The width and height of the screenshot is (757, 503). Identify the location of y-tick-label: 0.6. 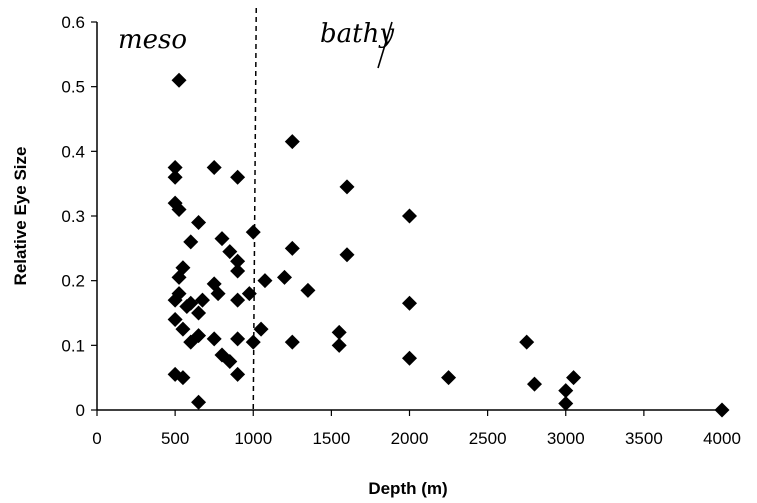
(73, 22).